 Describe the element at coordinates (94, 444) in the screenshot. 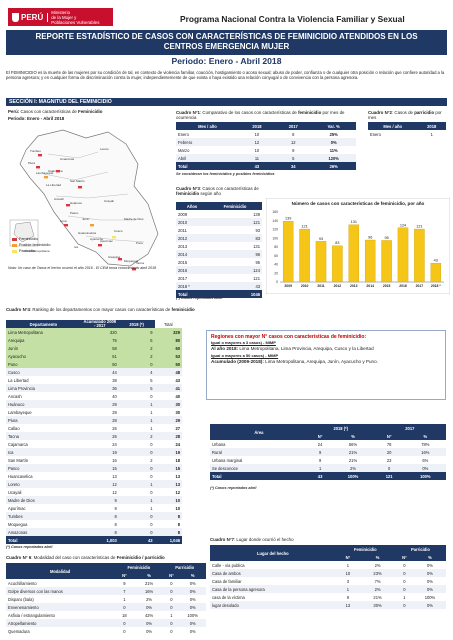

I see `table-row: Cajamarca 24 0 24` at that location.